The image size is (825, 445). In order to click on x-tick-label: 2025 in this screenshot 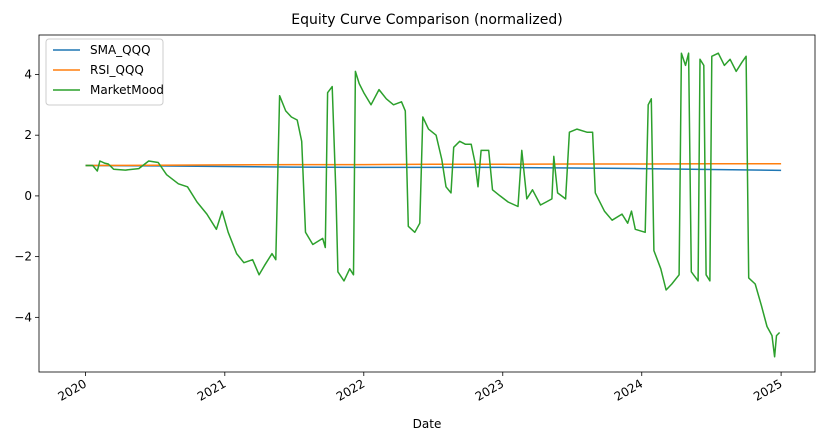, I will do `click(767, 389)`.